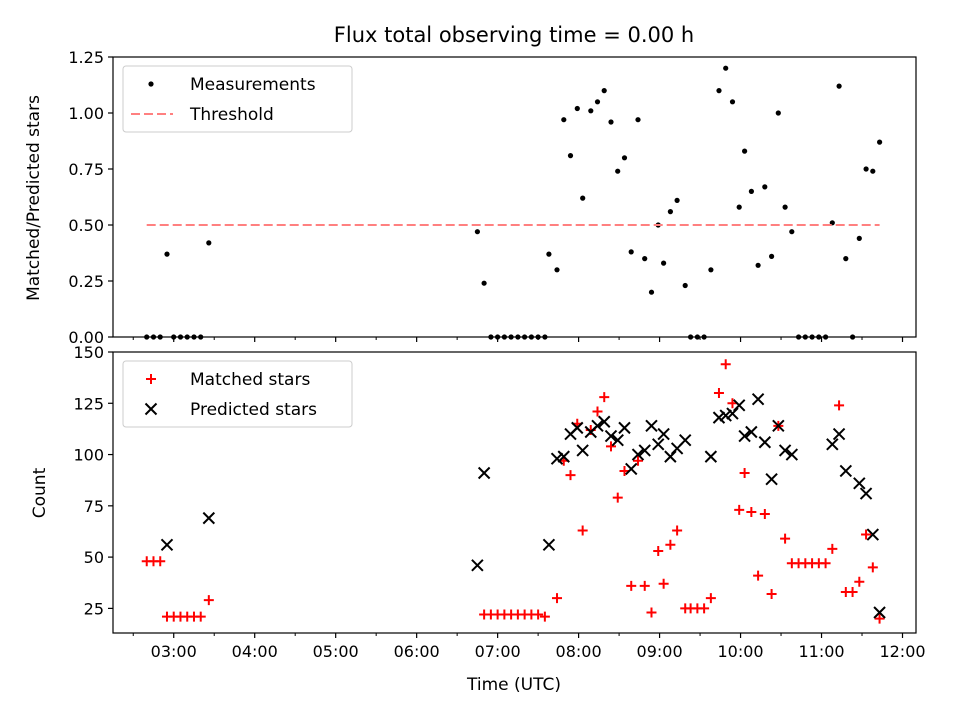 The width and height of the screenshot is (960, 720). What do you see at coordinates (513, 685) in the screenshot?
I see `bottom-x-axis-label: Time (UTC)` at bounding box center [513, 685].